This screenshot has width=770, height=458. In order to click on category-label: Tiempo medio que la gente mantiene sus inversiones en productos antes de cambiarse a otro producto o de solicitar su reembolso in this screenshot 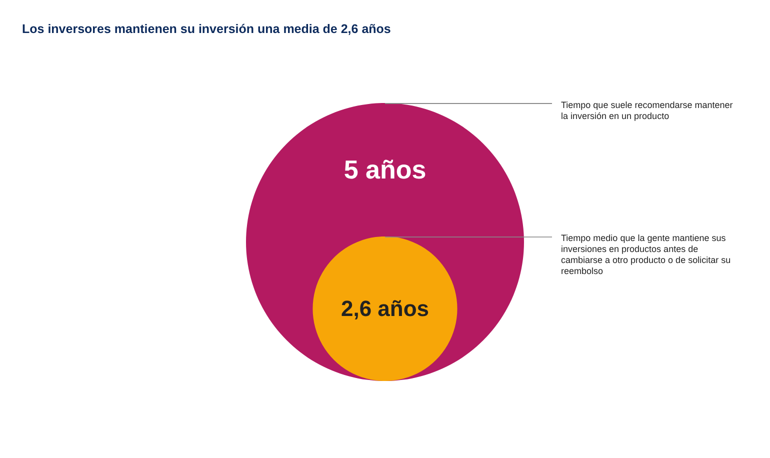, I will do `click(646, 255)`.